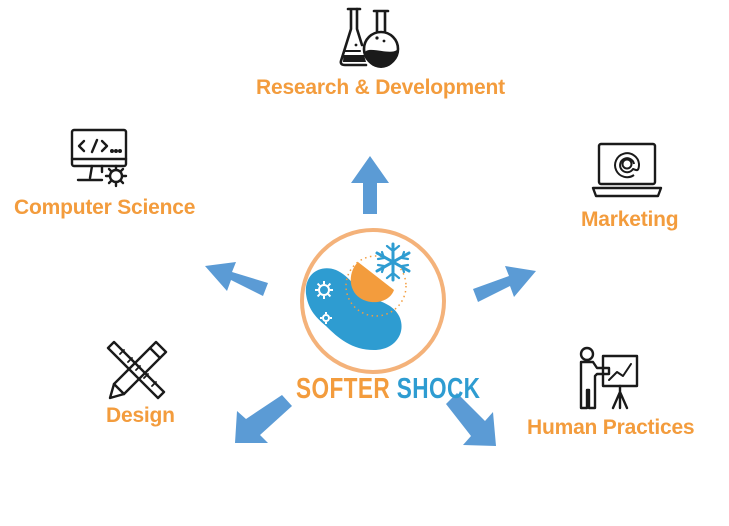  I want to click on logo-sun, so click(372, 282).